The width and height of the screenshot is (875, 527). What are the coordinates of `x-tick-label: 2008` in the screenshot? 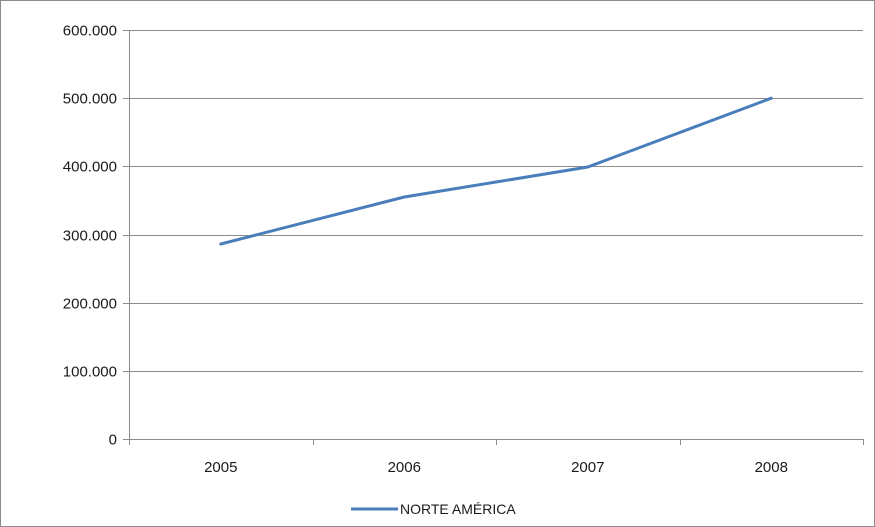 It's located at (771, 467).